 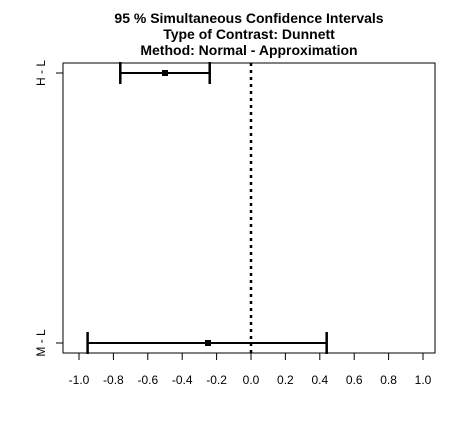 I want to click on chart-title-line-2: Type of Contrast: Dunnett, so click(x=249, y=34).